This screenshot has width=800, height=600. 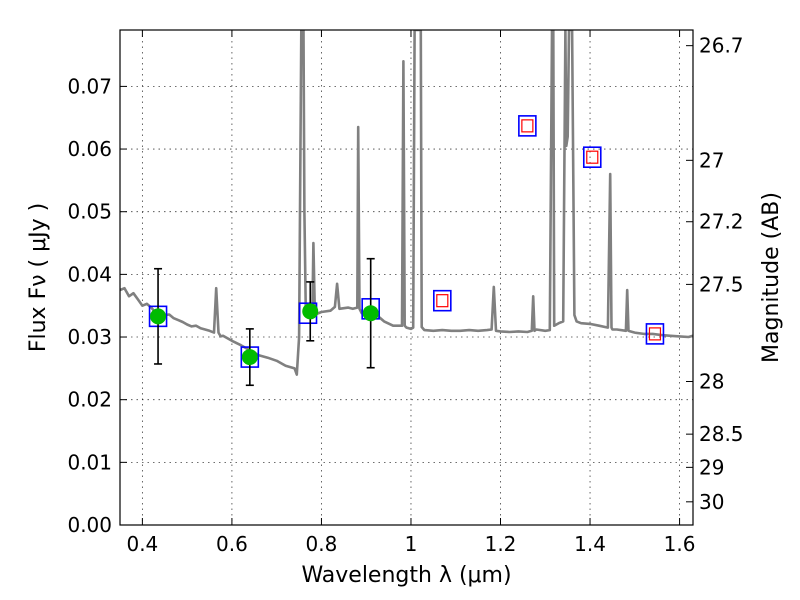 What do you see at coordinates (89, 337) in the screenshot?
I see `y-tick-label: 0.03` at bounding box center [89, 337].